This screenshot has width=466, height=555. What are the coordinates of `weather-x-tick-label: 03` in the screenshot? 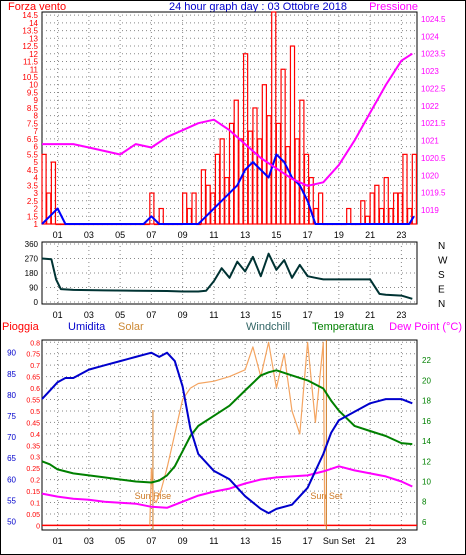 It's located at (89, 541).